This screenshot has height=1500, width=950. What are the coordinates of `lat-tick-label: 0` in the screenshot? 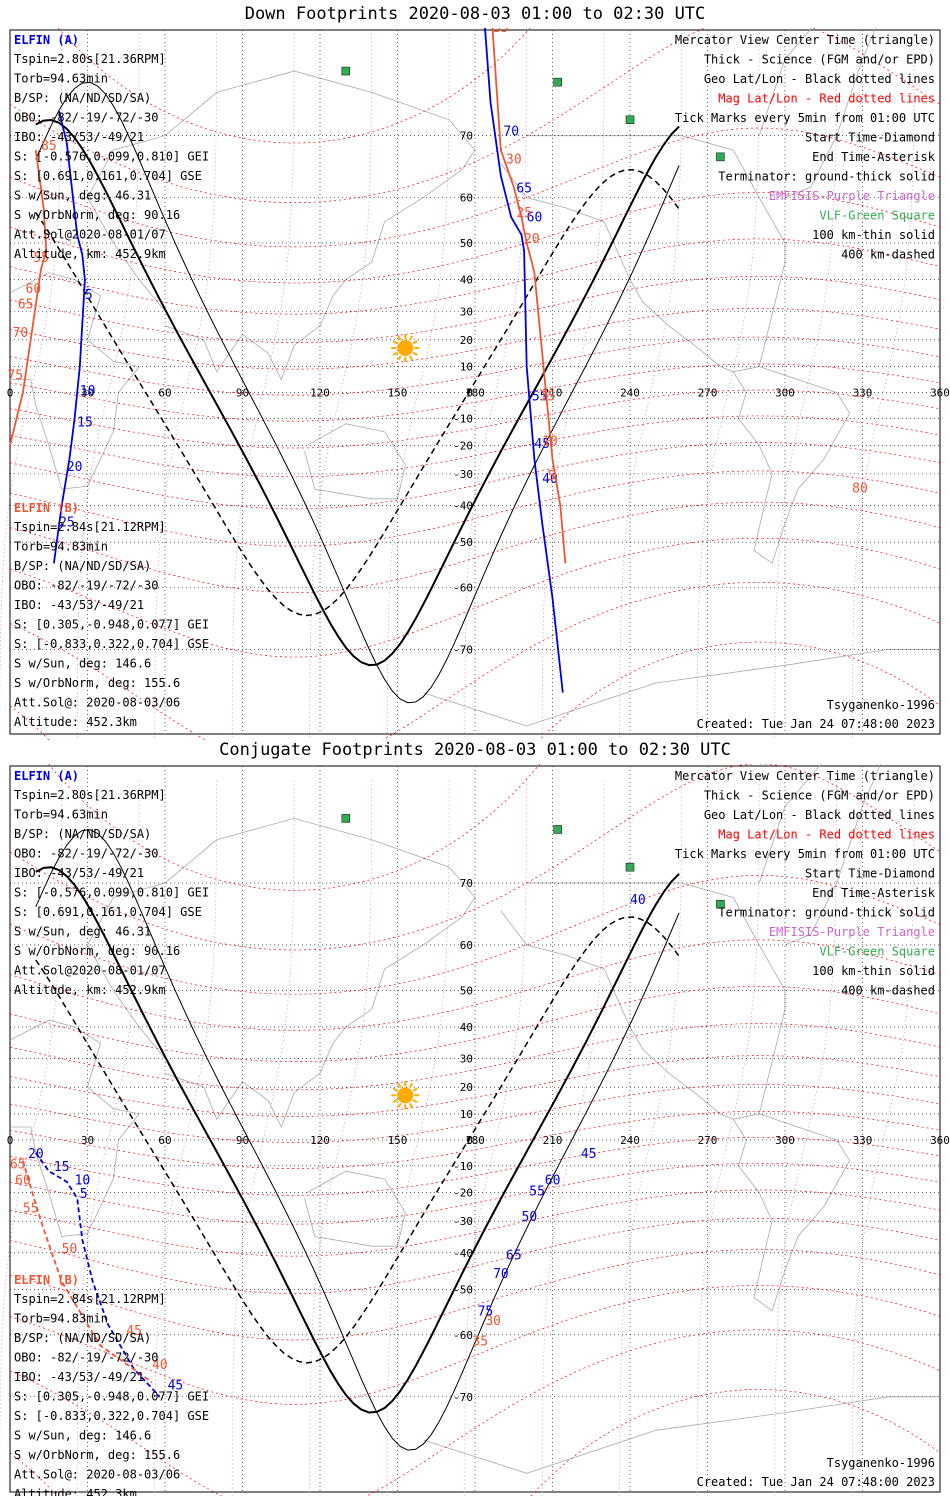 It's located at (469, 393).